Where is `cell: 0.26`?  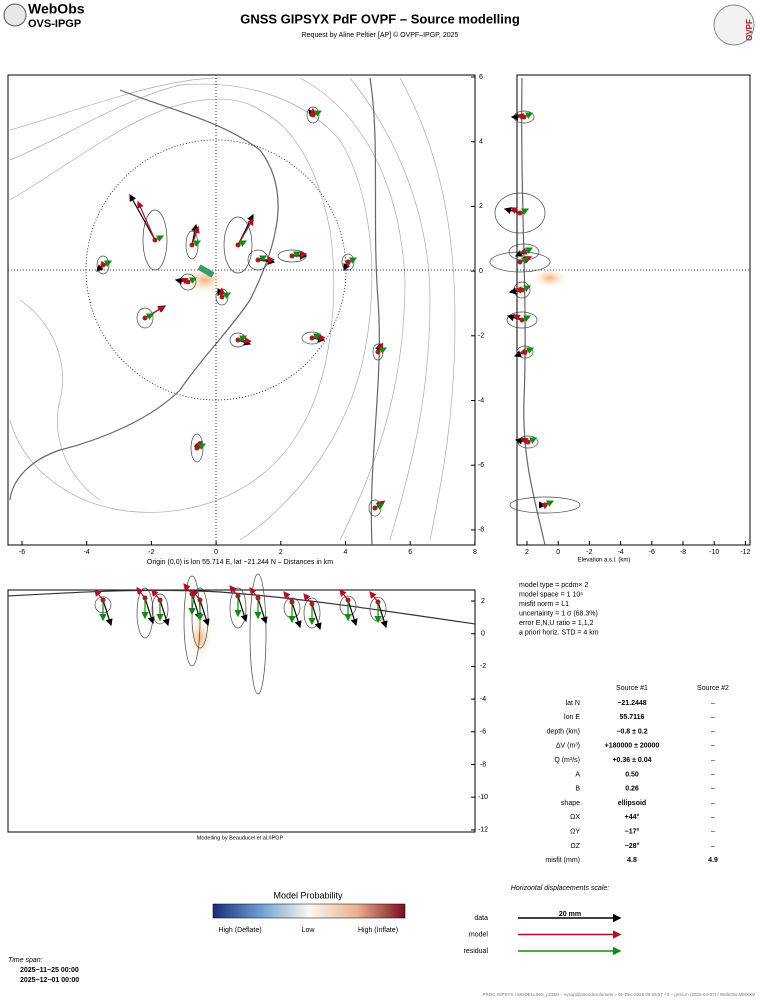
cell: 0.26 is located at coordinates (632, 789).